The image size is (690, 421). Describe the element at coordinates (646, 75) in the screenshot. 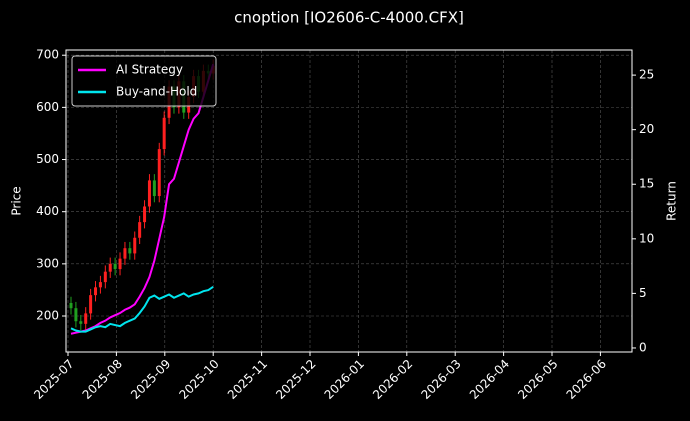

I see `y2-tick-label: 25` at that location.